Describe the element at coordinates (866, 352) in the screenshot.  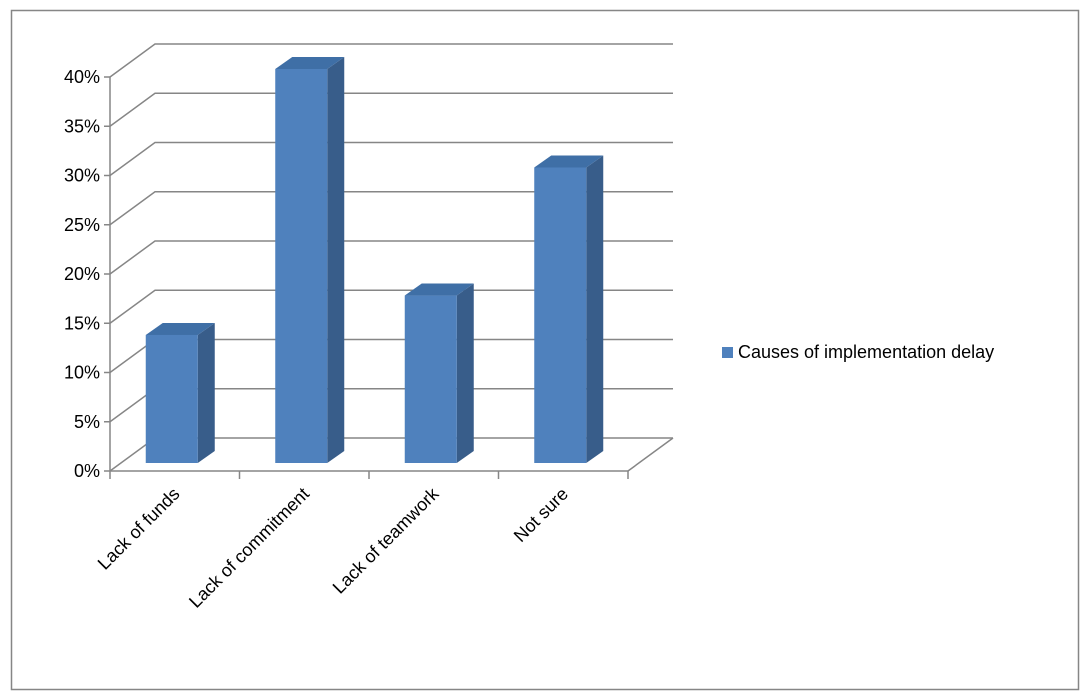
I see `legend-label: Causes of implementation delay` at that location.